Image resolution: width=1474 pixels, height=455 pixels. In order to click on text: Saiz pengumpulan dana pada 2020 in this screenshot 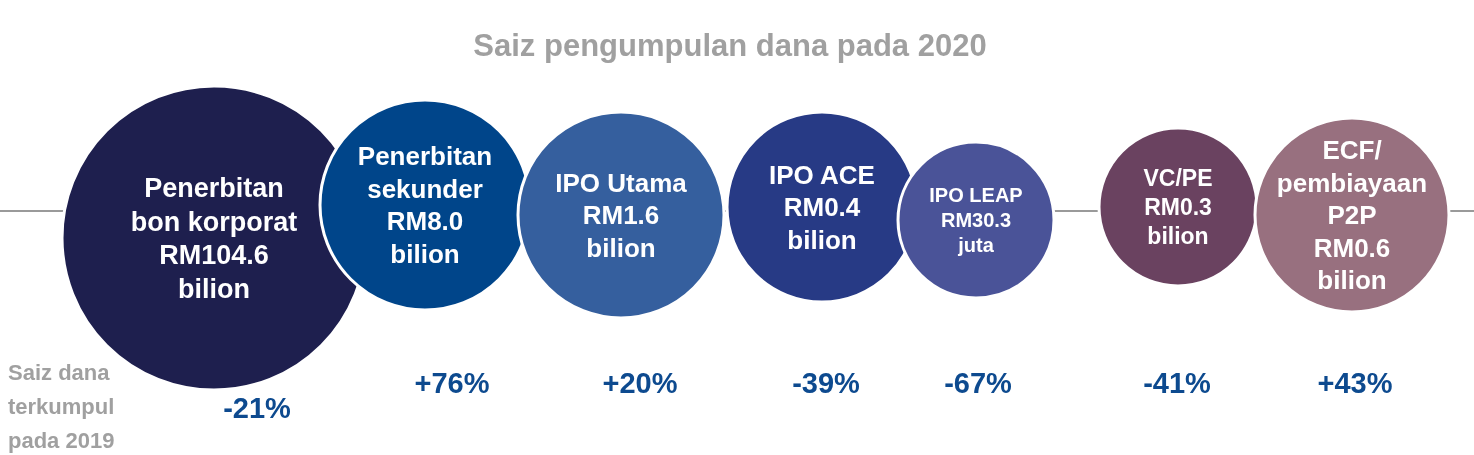, I will do `click(730, 45)`.